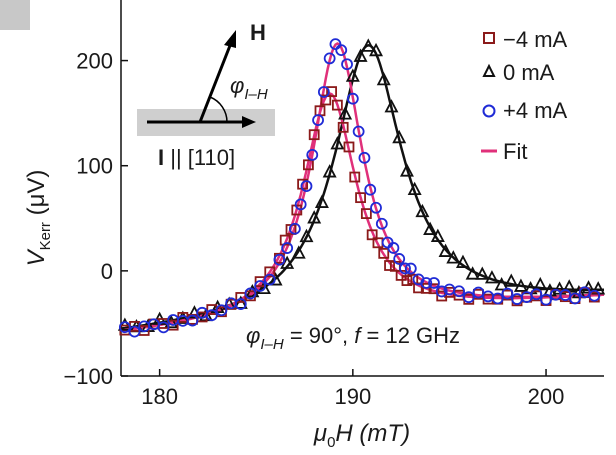  I want to click on x-tick-label: 200, so click(546, 396).